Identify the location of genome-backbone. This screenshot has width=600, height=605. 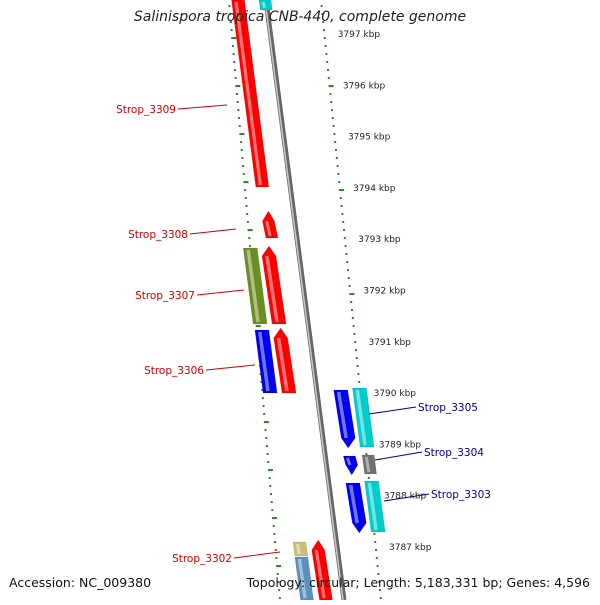
(305, 300).